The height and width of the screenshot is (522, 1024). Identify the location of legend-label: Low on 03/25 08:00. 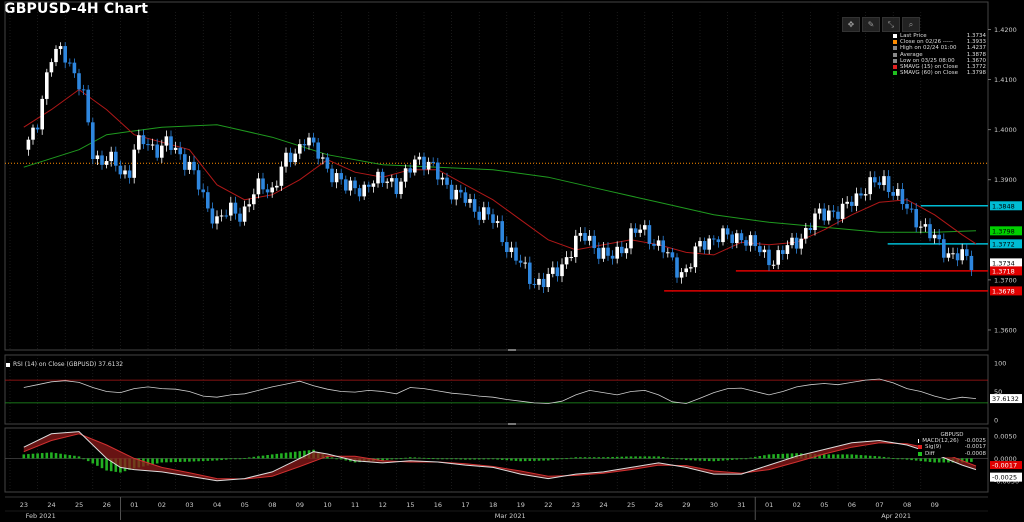
(927, 60).